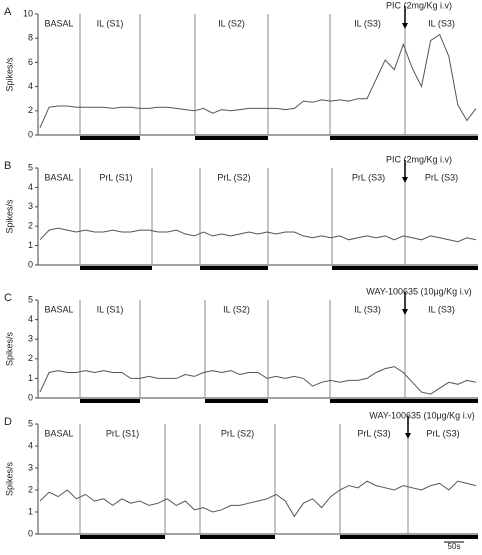 The image size is (482, 555). I want to click on panel-label: D, so click(8, 422).